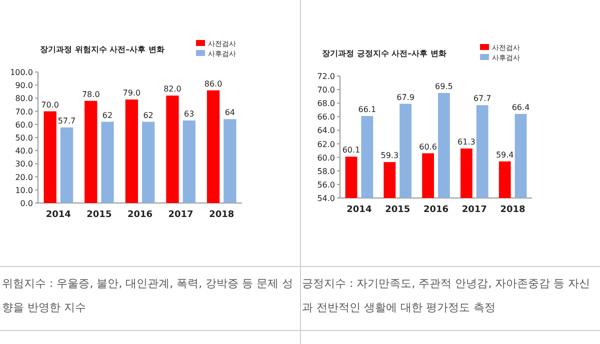 This screenshot has height=344, width=600. Describe the element at coordinates (428, 147) in the screenshot. I see `data-label: 60.6` at that location.